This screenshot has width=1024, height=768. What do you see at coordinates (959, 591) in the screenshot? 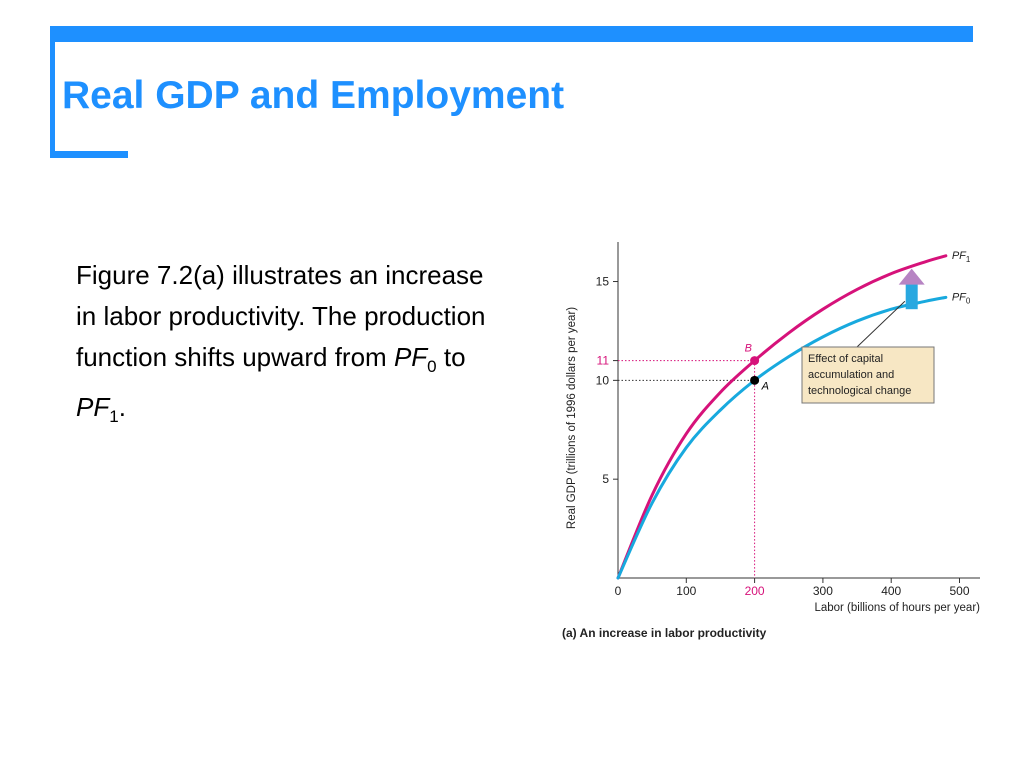
I see `x-tick-label: 500` at bounding box center [959, 591].